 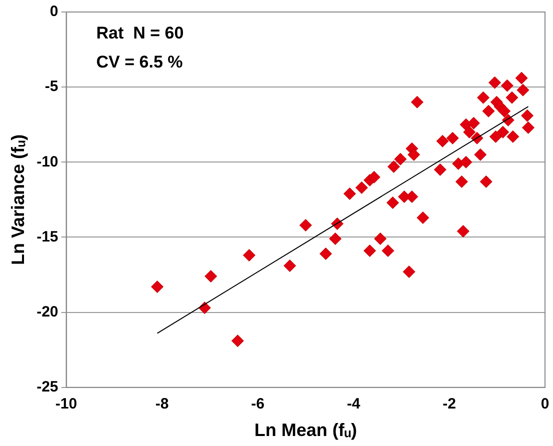 What do you see at coordinates (162, 404) in the screenshot?
I see `x-tick-label: -8` at bounding box center [162, 404].